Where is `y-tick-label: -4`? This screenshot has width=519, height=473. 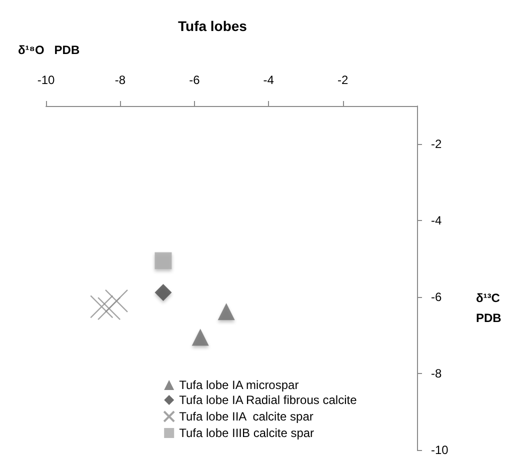
y-tick-label: -4 is located at coordinates (436, 221).